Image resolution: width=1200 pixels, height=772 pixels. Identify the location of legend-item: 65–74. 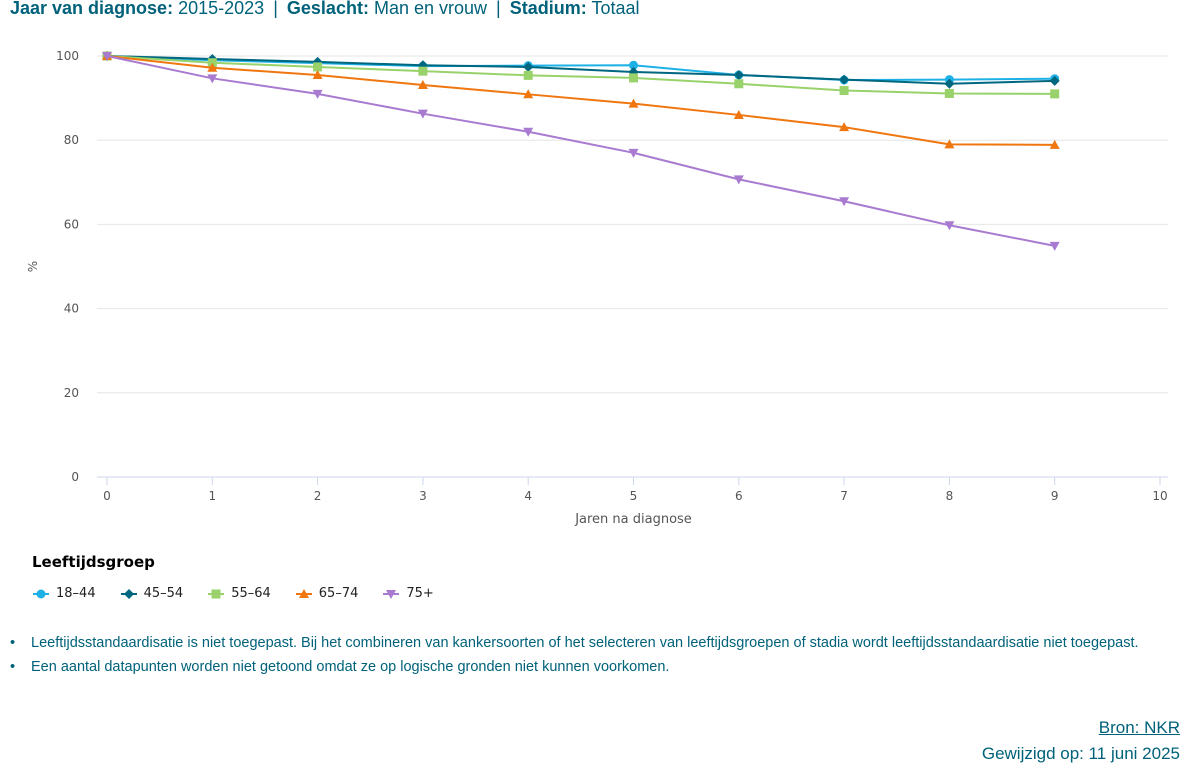
(327, 593).